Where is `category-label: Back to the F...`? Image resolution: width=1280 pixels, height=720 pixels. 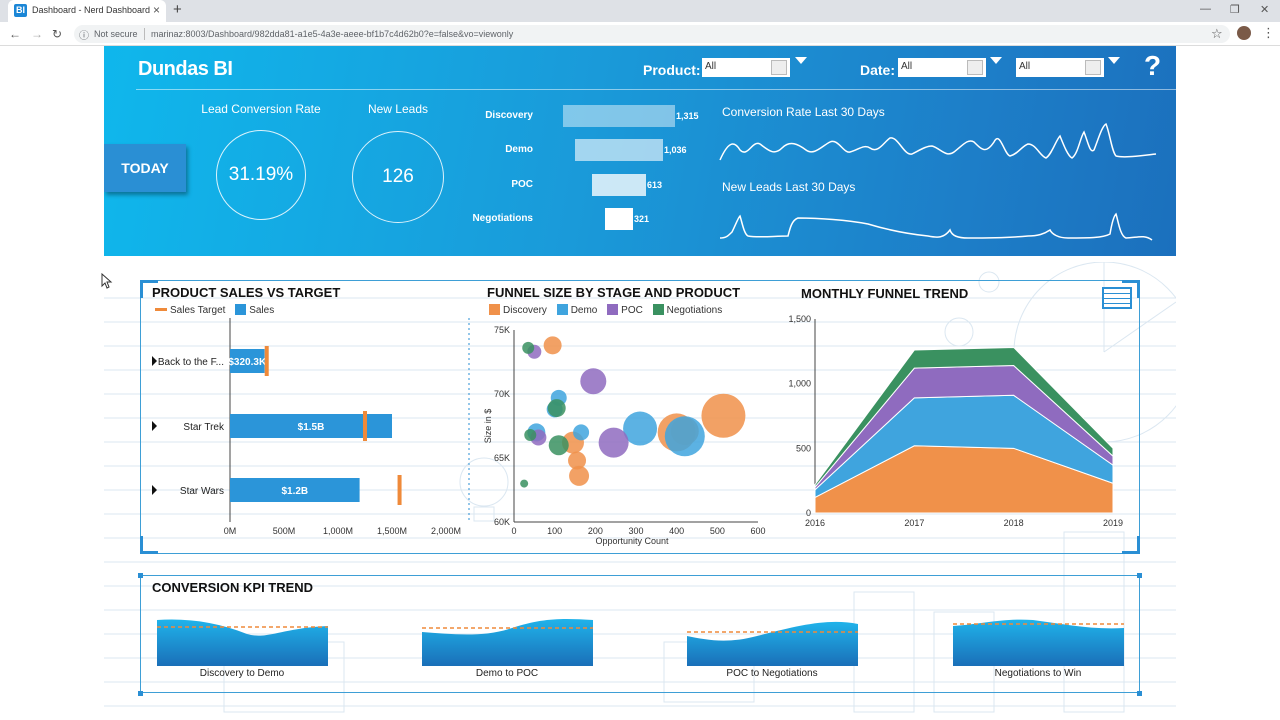 category-label: Back to the F... is located at coordinates (191, 362).